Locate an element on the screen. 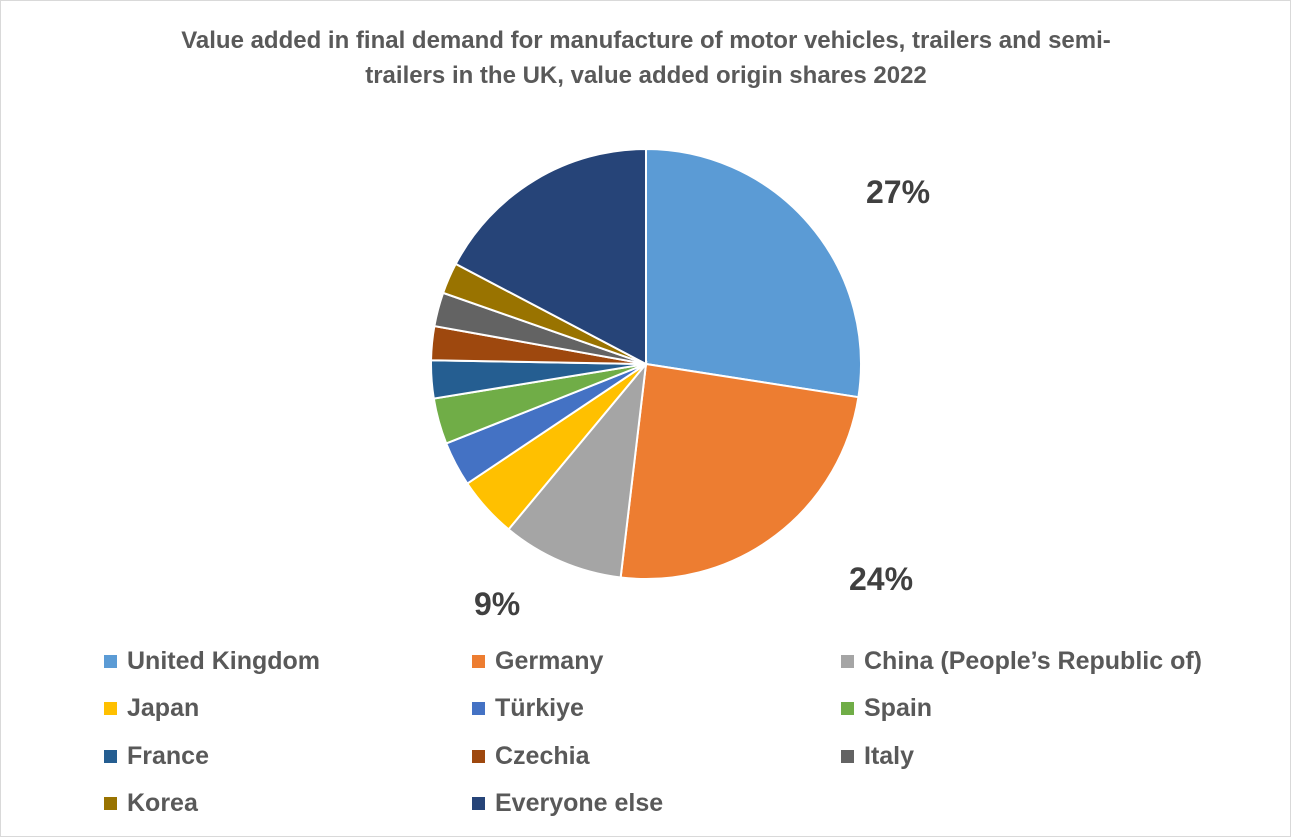  legend-item-spain: Spain is located at coordinates (886, 709).